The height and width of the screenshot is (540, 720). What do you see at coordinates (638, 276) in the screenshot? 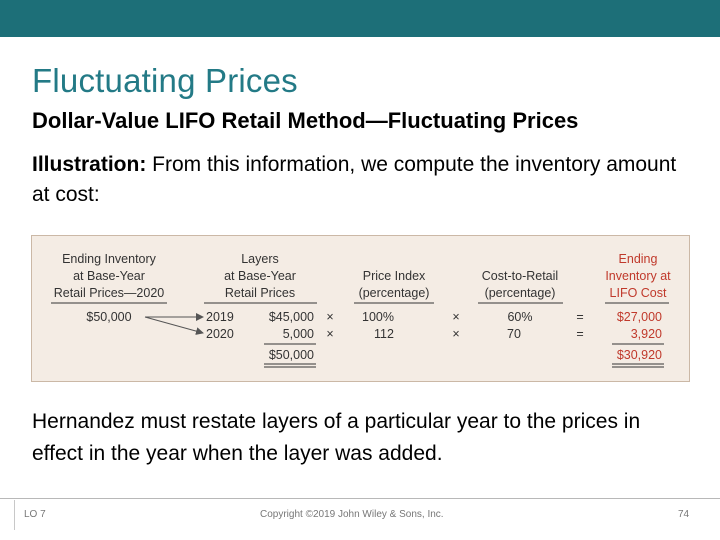
I see `header-ending-lifo-2: Inventory at` at bounding box center [638, 276].